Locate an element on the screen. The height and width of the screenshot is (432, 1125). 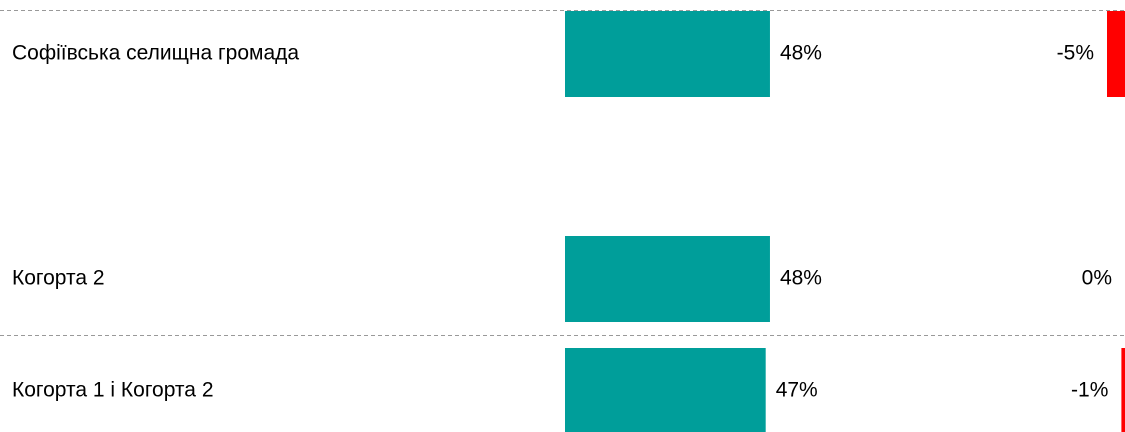
change-label: 0% is located at coordinates (1097, 278).